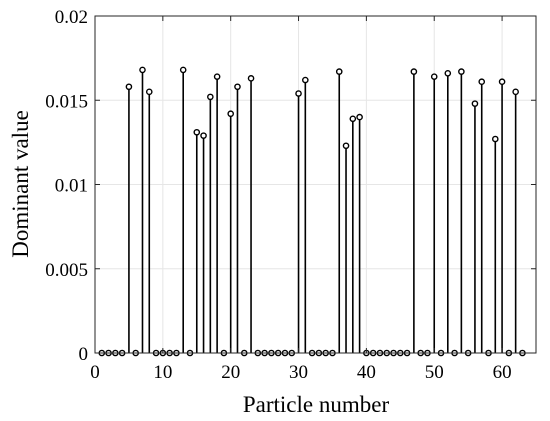 Image resolution: width=550 pixels, height=421 pixels. I want to click on y-tick-labels: 0 0.005 0.01 0.015 0.02, so click(66, 186).